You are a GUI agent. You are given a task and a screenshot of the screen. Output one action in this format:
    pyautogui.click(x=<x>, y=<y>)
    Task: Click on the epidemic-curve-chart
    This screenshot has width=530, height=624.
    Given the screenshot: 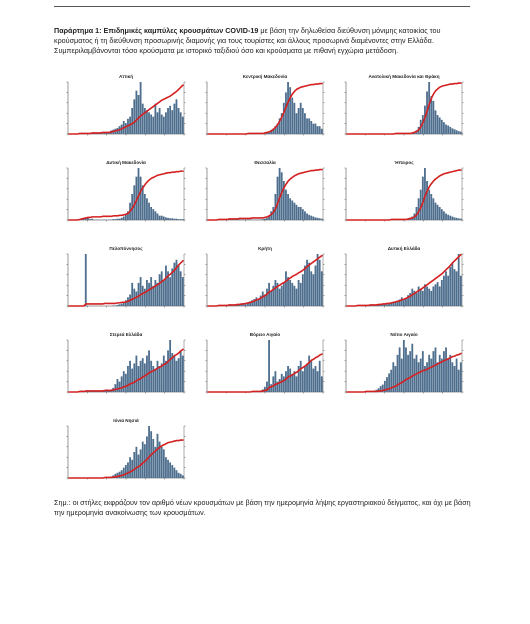 What is the action you would take?
    pyautogui.click(x=265, y=108)
    